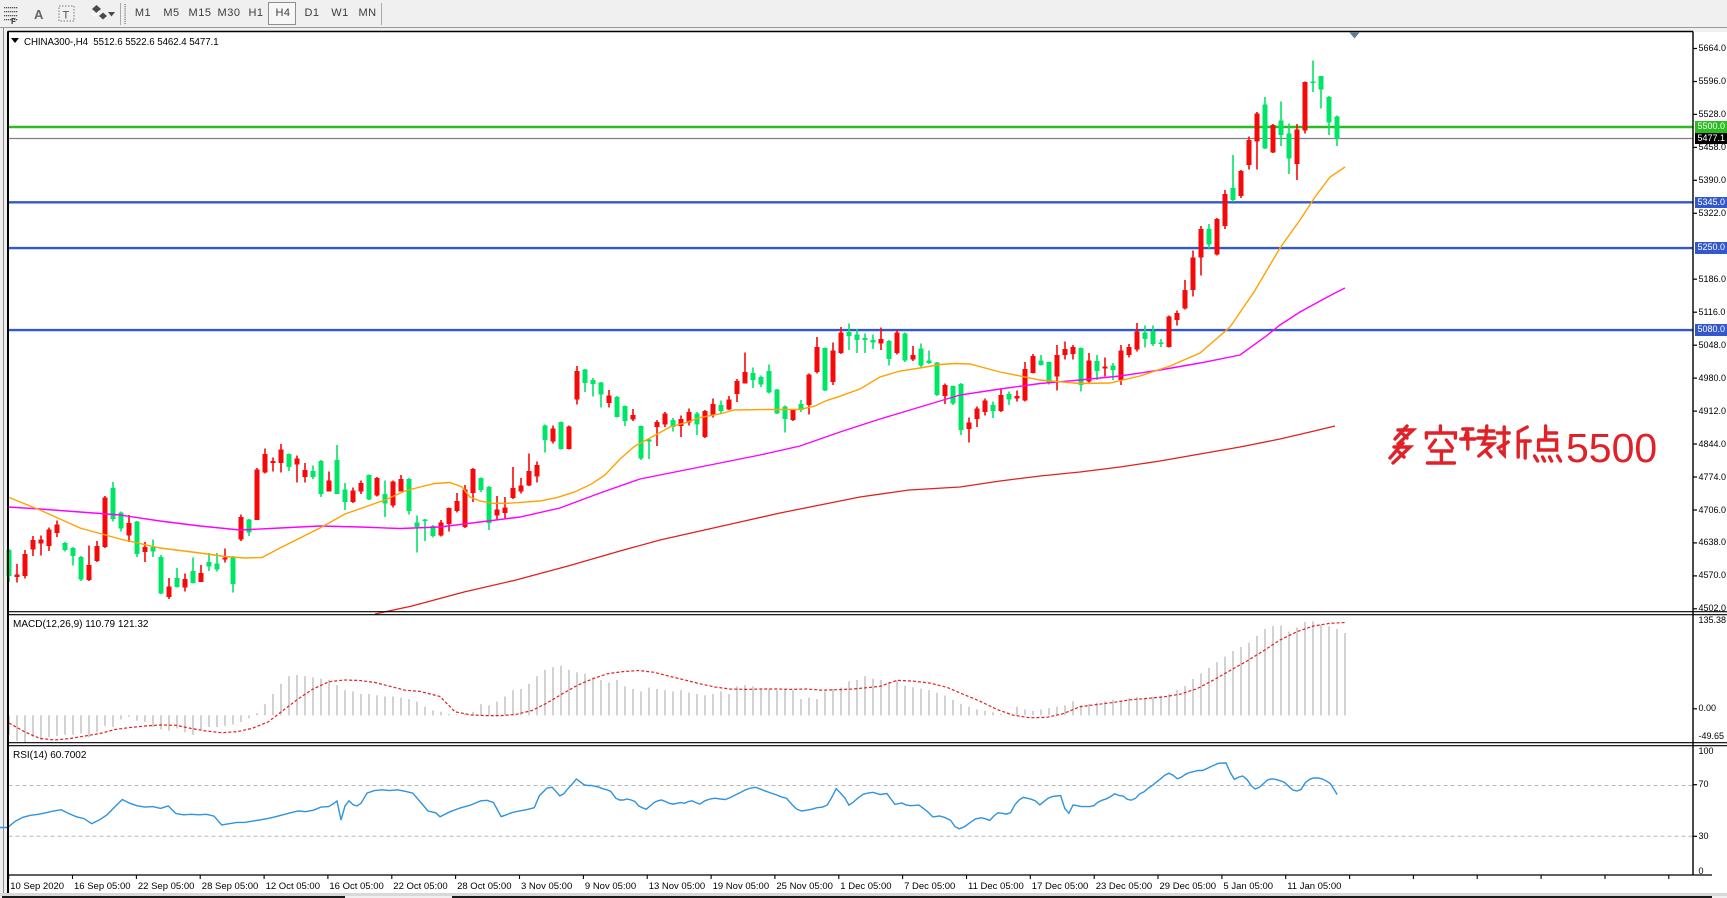  What do you see at coordinates (39, 14) in the screenshot?
I see `svg-text: A` at bounding box center [39, 14].